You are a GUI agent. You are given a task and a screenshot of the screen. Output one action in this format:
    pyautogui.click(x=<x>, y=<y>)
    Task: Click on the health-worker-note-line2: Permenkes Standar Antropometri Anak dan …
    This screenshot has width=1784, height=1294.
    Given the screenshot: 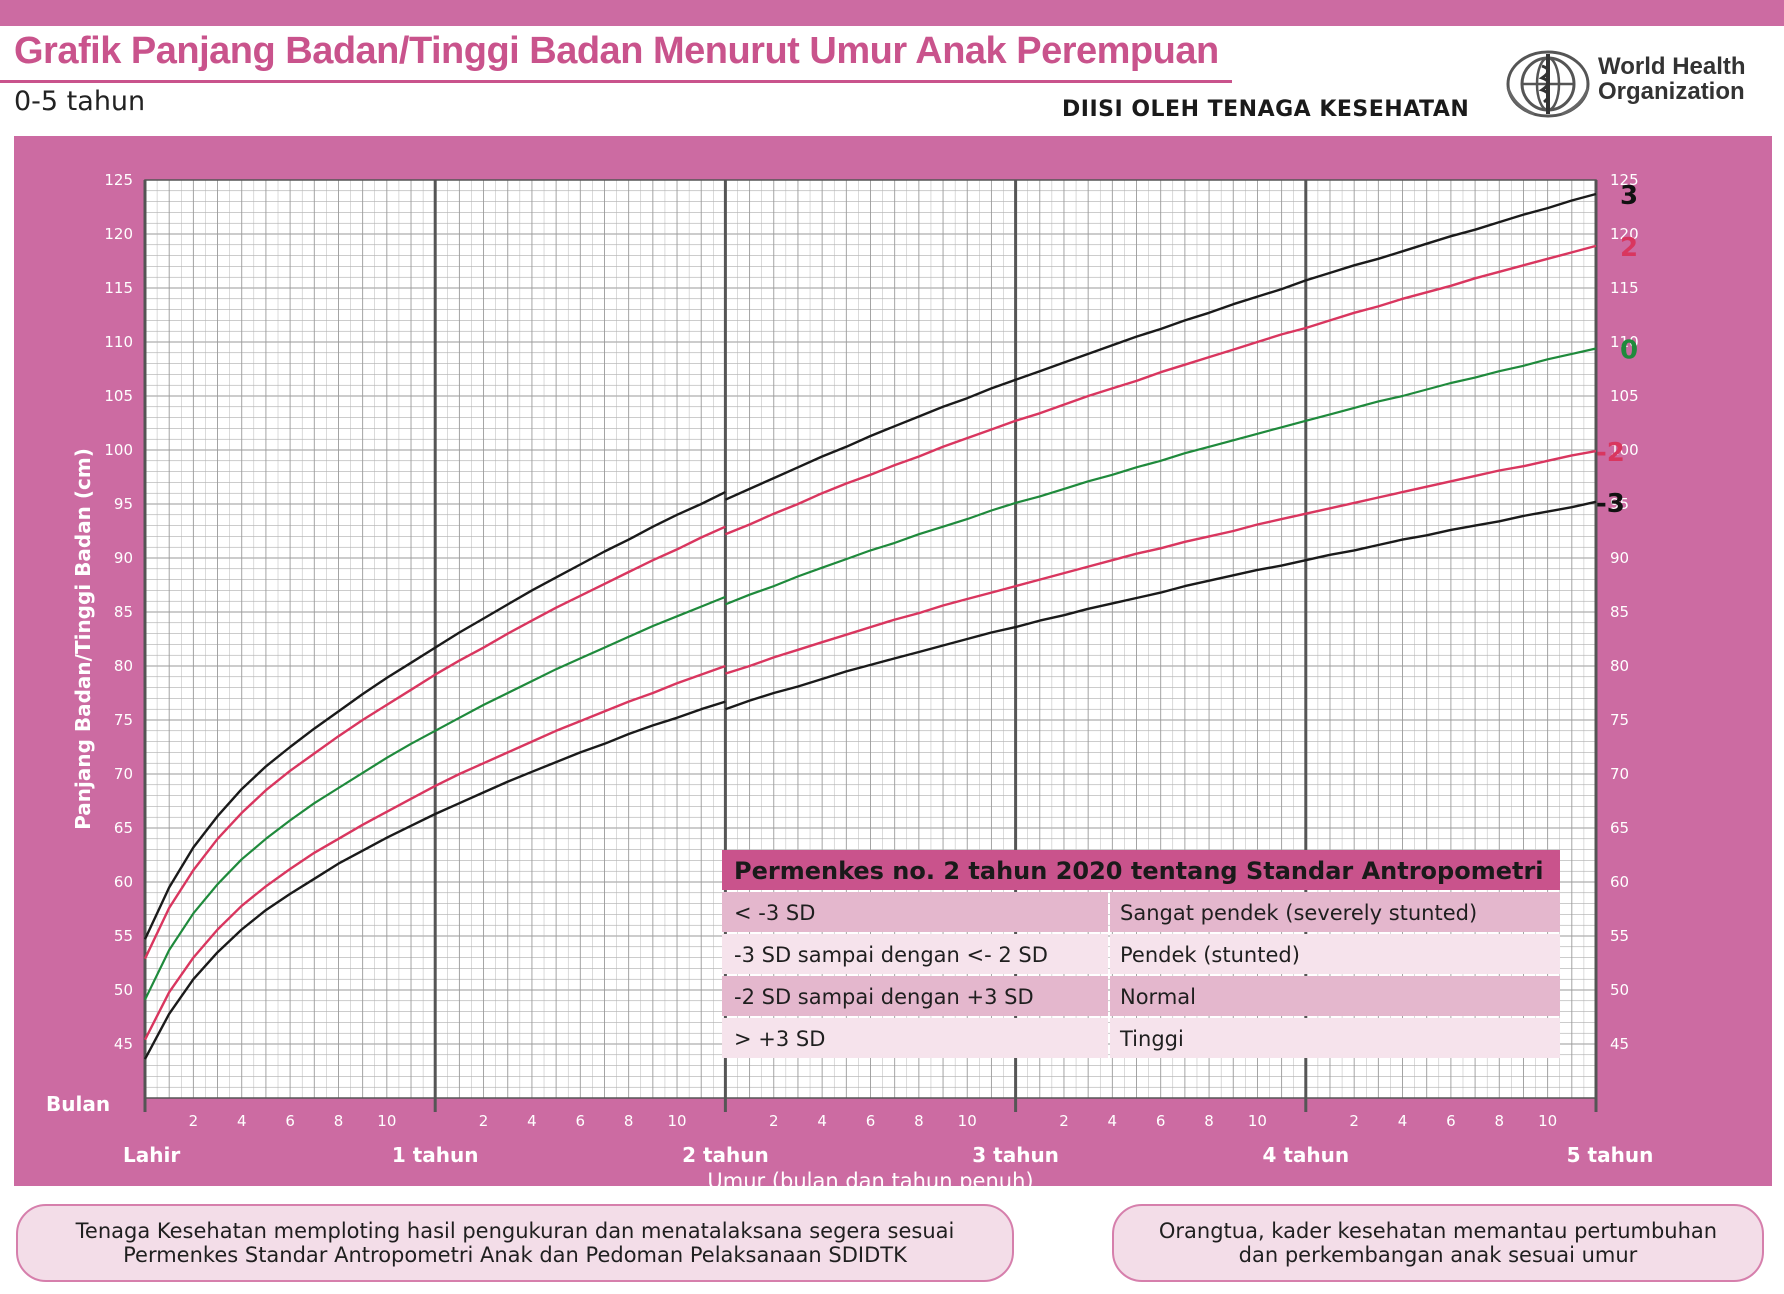 What is the action you would take?
    pyautogui.click(x=515, y=1255)
    